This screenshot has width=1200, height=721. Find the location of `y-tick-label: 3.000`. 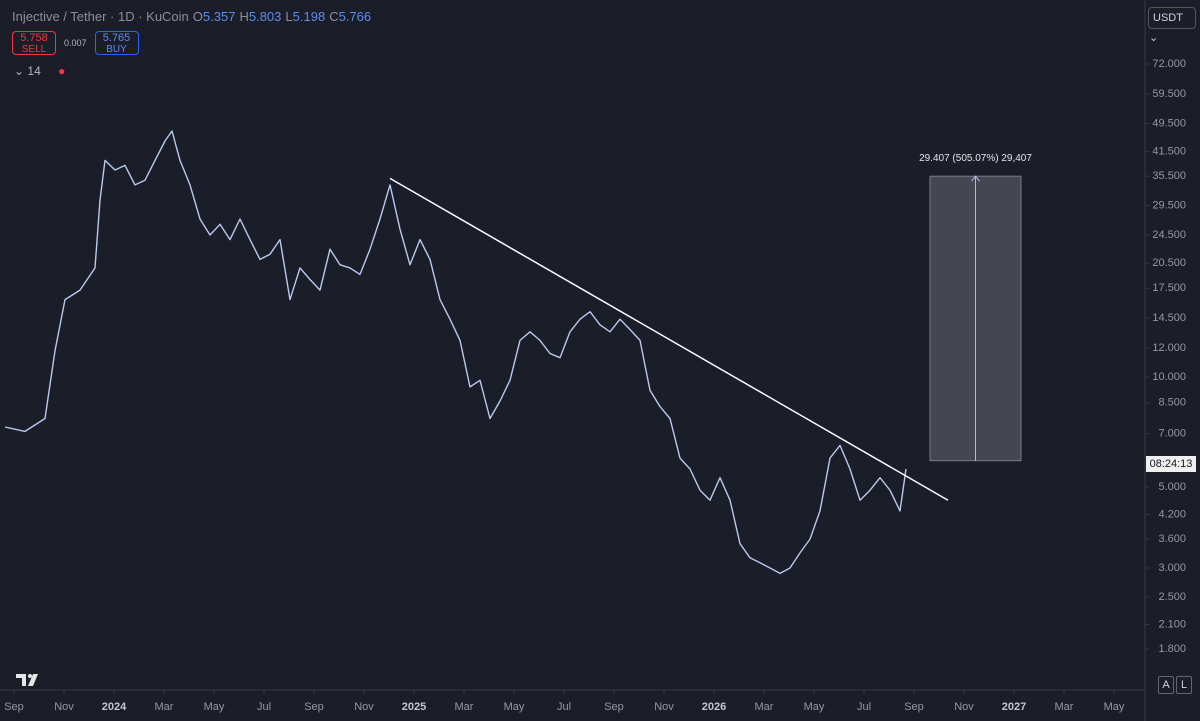

y-tick-label: 3.000 is located at coordinates (1172, 568).